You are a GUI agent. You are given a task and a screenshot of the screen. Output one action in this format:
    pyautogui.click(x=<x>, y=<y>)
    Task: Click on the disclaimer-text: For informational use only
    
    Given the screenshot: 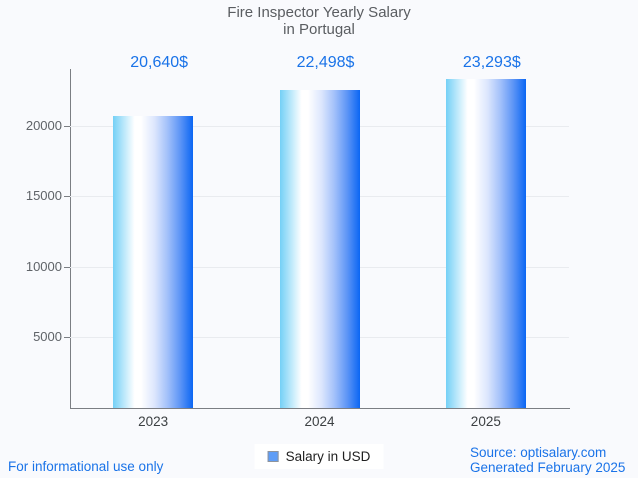 What is the action you would take?
    pyautogui.click(x=86, y=466)
    